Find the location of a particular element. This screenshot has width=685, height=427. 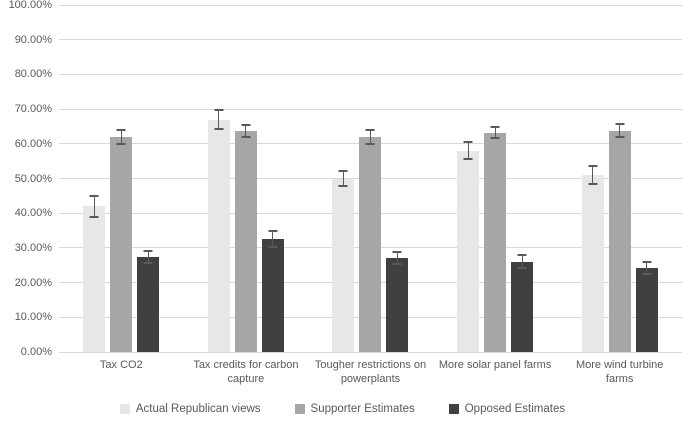

x-category-label: Tax credits for carbon capture is located at coordinates (246, 372).